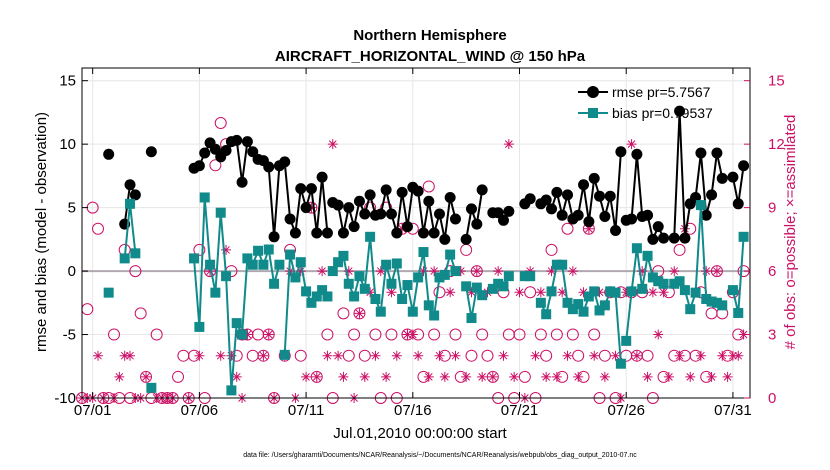  What do you see at coordinates (200, 410) in the screenshot?
I see `x-tick-label: 07/06` at bounding box center [200, 410].